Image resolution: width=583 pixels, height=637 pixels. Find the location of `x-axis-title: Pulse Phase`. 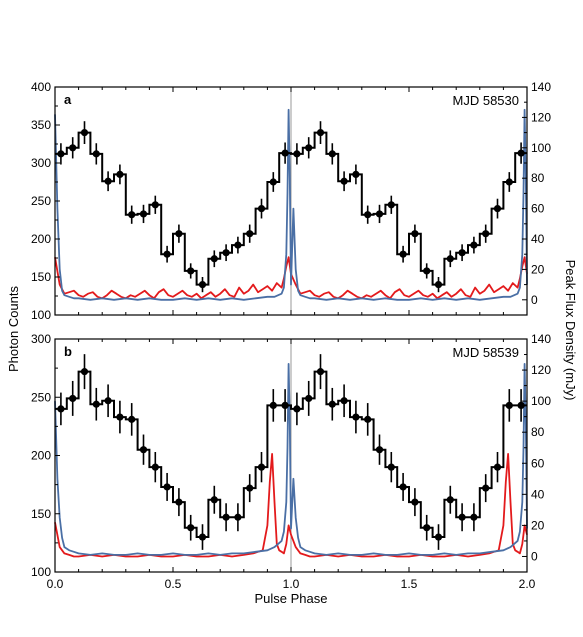

x-axis-title: Pulse Phase is located at coordinates (291, 598).